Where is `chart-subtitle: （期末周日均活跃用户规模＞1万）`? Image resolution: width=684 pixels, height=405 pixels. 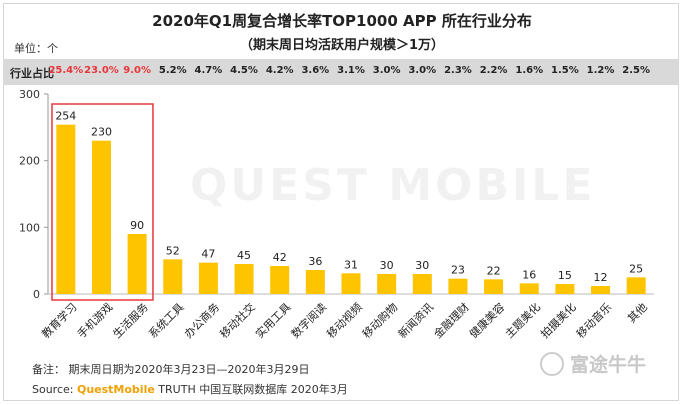
chart-subtitle: （期末周日均活跃用户规模＞1万） is located at coordinates (342, 45).